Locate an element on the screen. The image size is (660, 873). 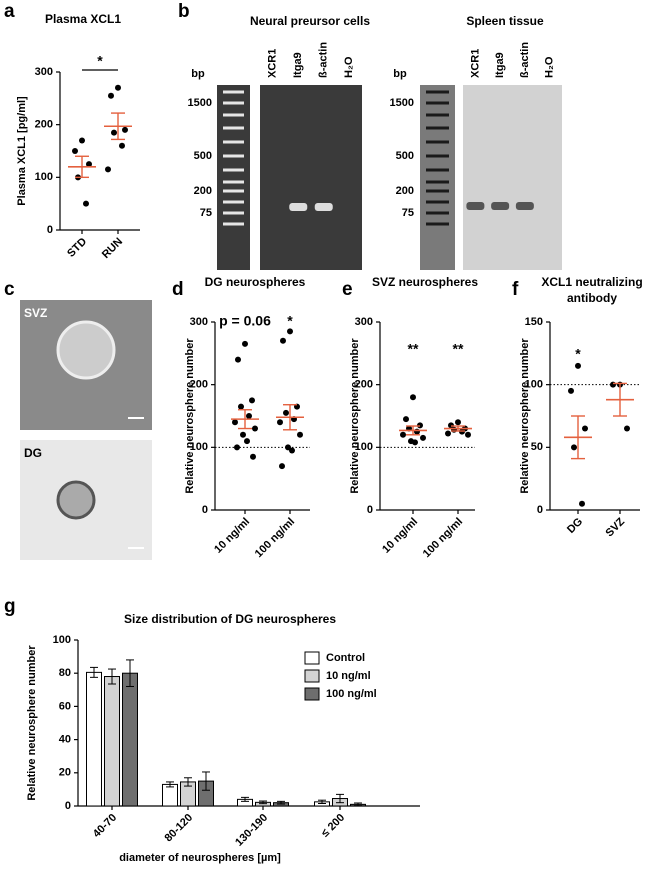
y-tick-label: 20 is located at coordinates (65, 773).